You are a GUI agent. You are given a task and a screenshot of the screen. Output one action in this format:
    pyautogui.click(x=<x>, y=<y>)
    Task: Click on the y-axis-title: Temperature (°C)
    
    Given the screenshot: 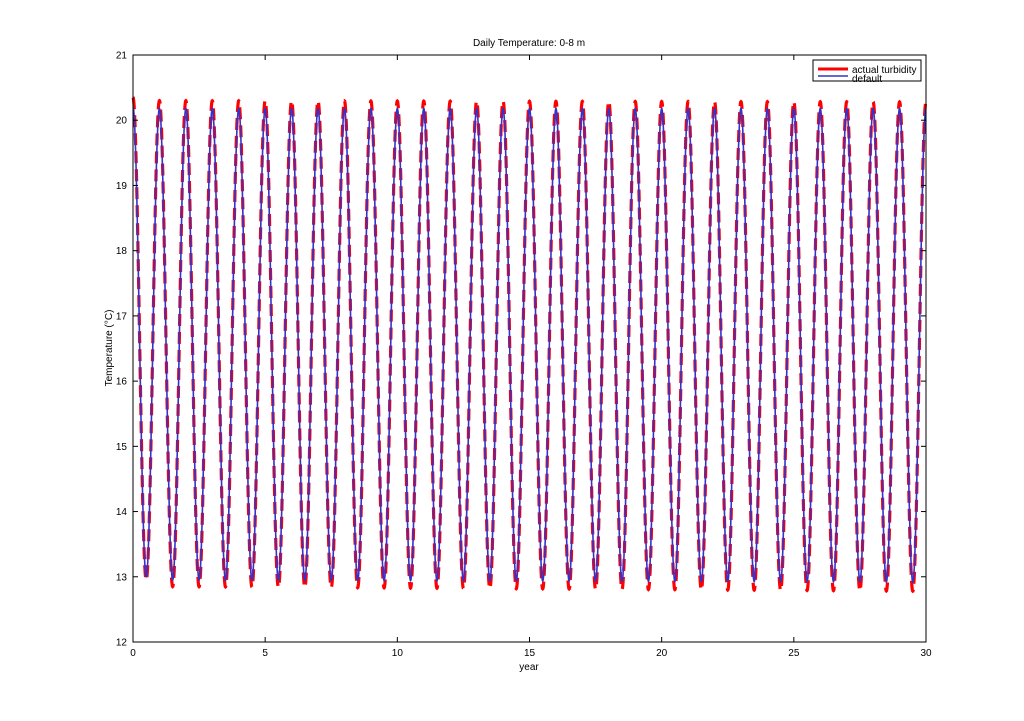 What is the action you would take?
    pyautogui.click(x=109, y=348)
    